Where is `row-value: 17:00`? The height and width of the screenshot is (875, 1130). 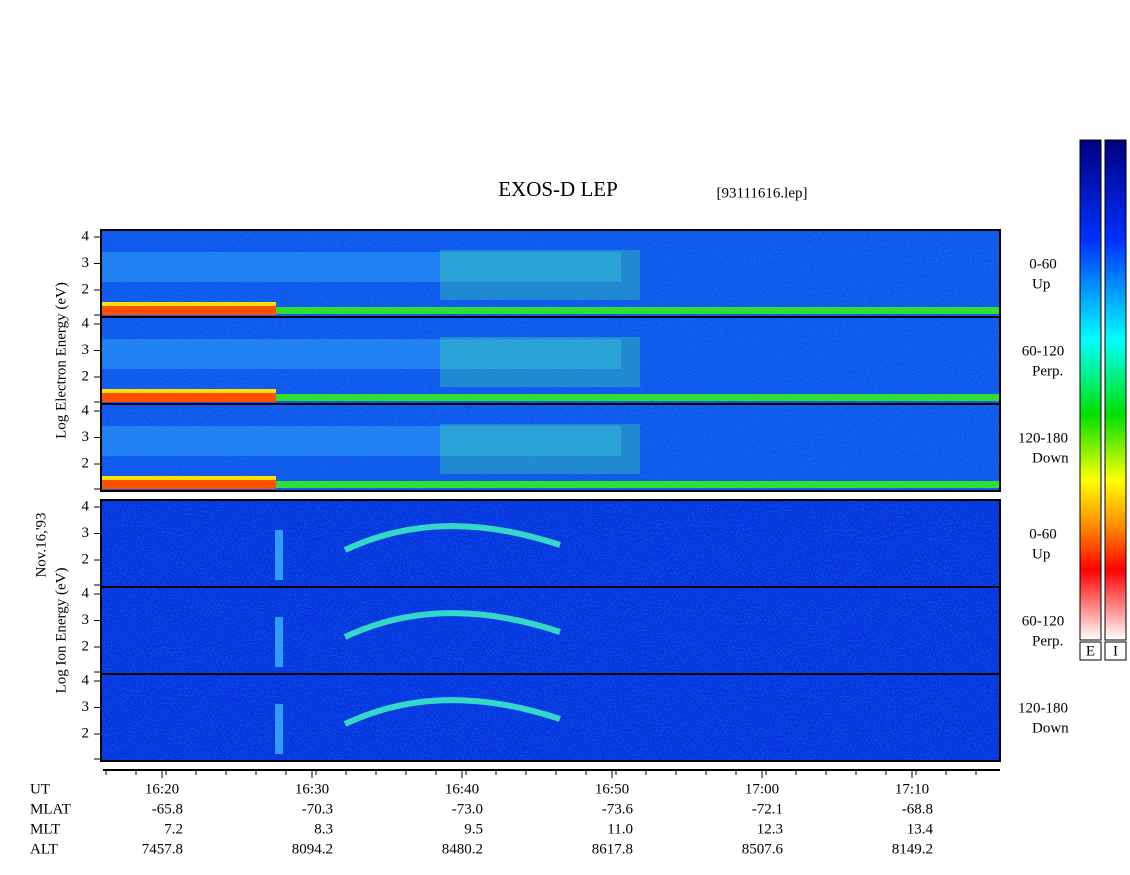 row-value: 17:00 is located at coordinates (762, 789).